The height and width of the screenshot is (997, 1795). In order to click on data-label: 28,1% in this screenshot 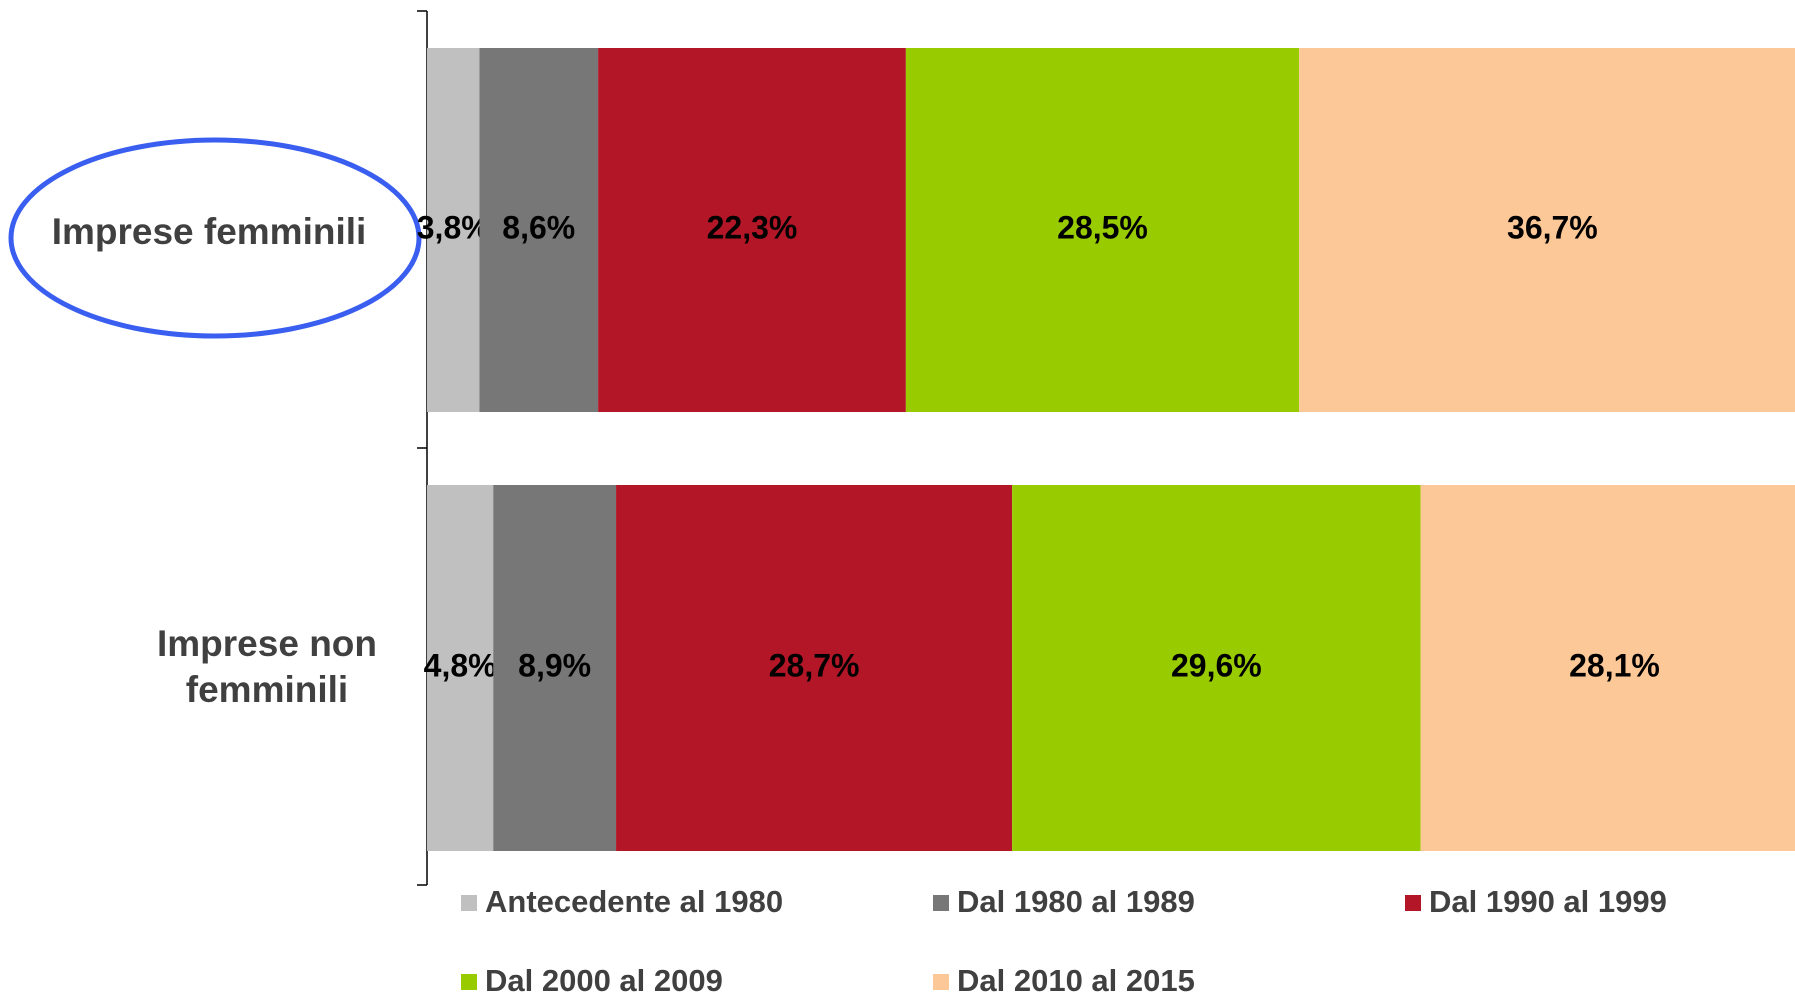, I will do `click(1614, 665)`.